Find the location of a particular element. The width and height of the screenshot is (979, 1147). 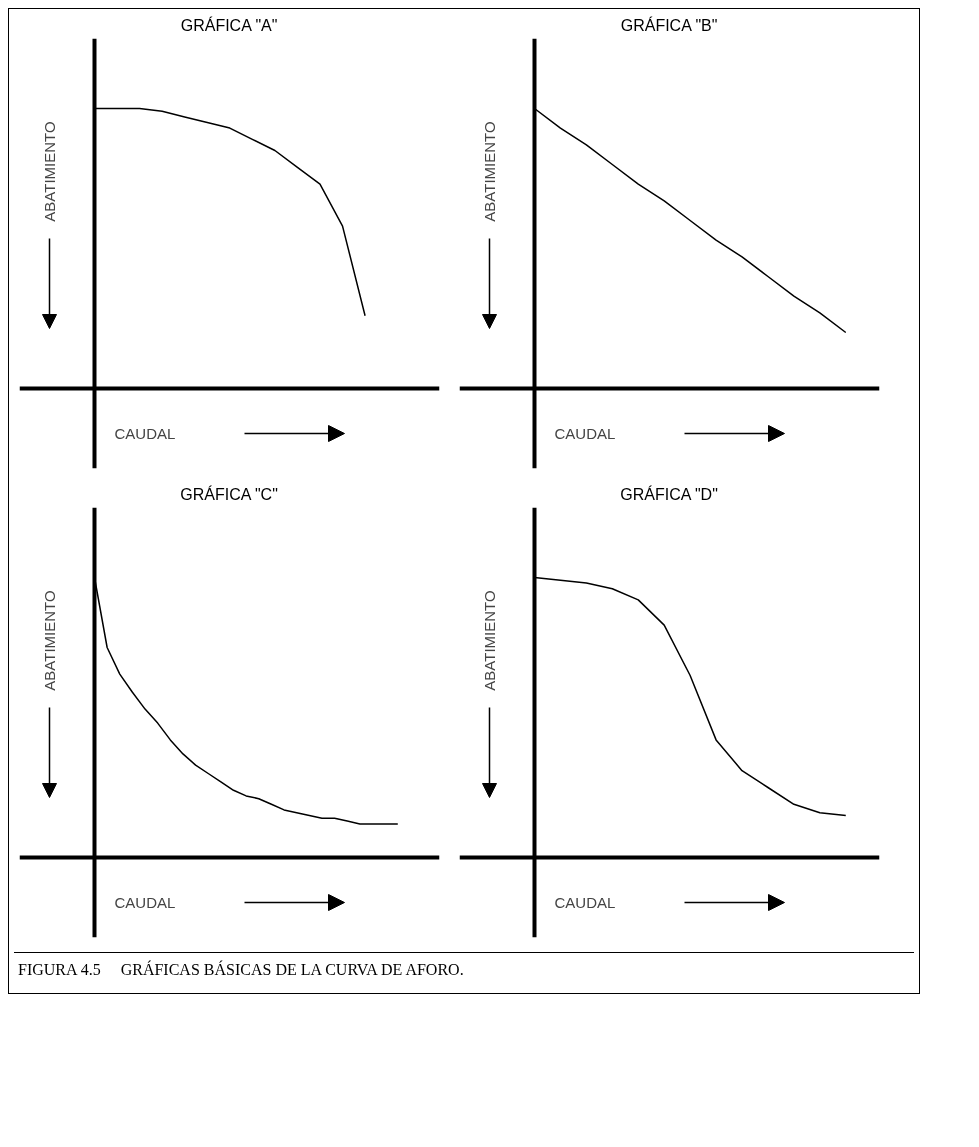

chart-title: GRÁFICA "C" is located at coordinates (229, 493).